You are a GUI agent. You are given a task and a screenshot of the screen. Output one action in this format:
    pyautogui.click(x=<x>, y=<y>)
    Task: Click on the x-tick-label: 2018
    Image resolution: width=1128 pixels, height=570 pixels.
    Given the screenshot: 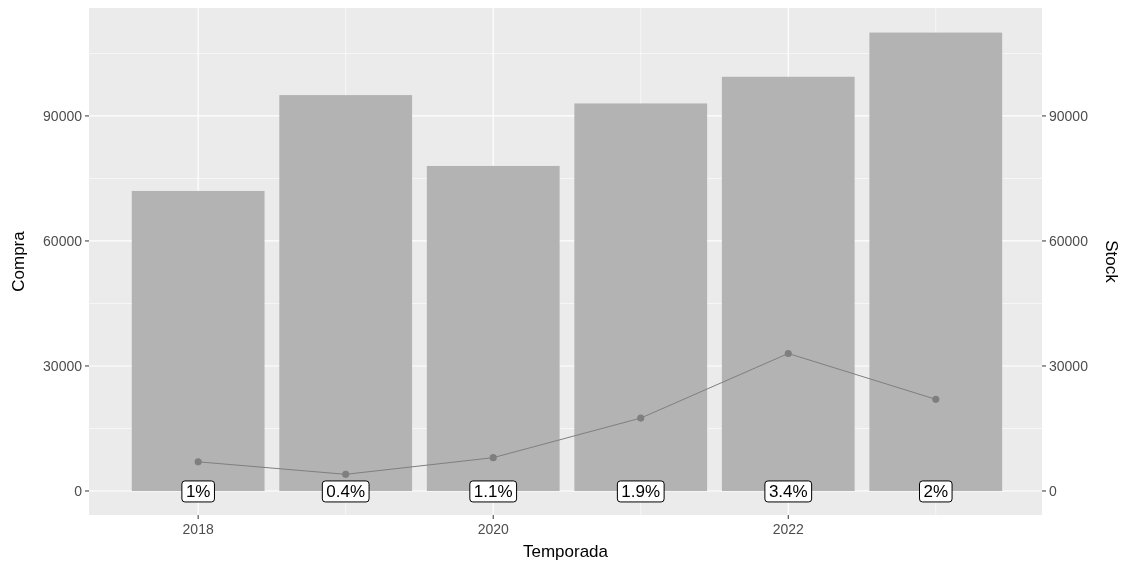 What is the action you would take?
    pyautogui.click(x=198, y=529)
    